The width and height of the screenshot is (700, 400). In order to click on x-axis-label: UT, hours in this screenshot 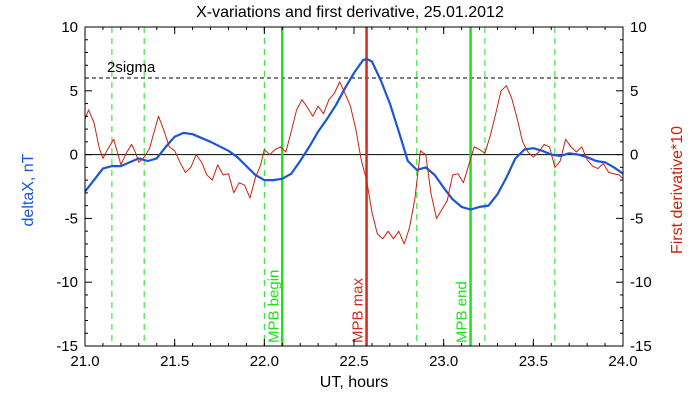, I will do `click(354, 382)`.